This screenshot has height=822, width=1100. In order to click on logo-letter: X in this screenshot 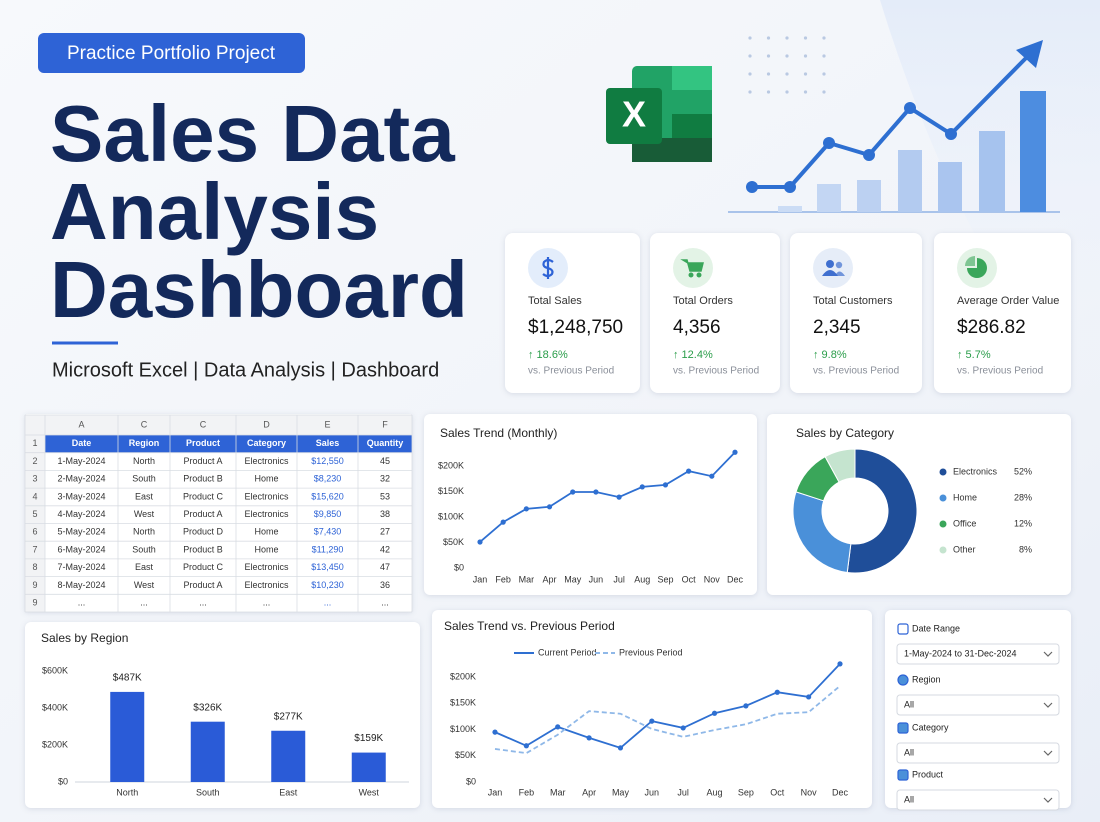, I will do `click(634, 114)`.